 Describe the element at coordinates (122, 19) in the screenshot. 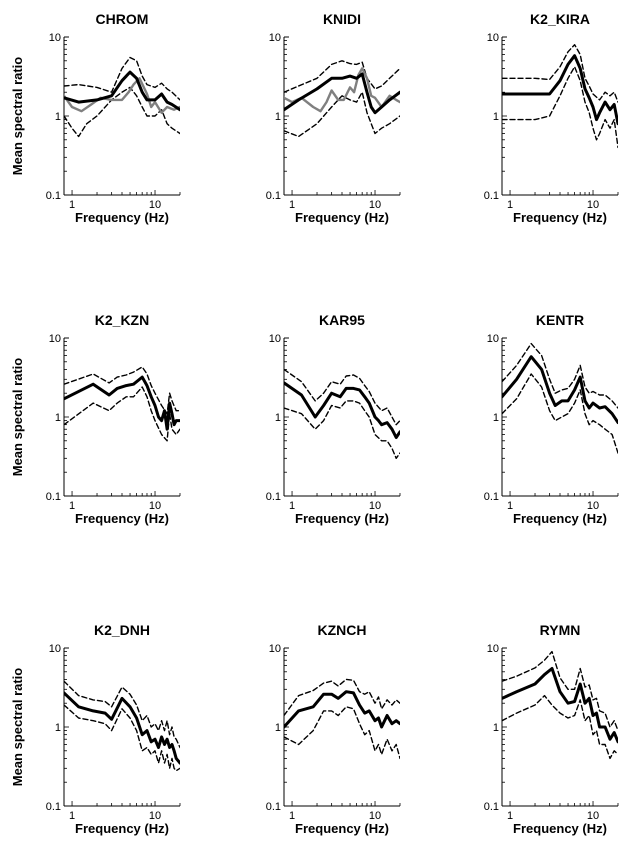

I see `panel-title: CHROM` at that location.